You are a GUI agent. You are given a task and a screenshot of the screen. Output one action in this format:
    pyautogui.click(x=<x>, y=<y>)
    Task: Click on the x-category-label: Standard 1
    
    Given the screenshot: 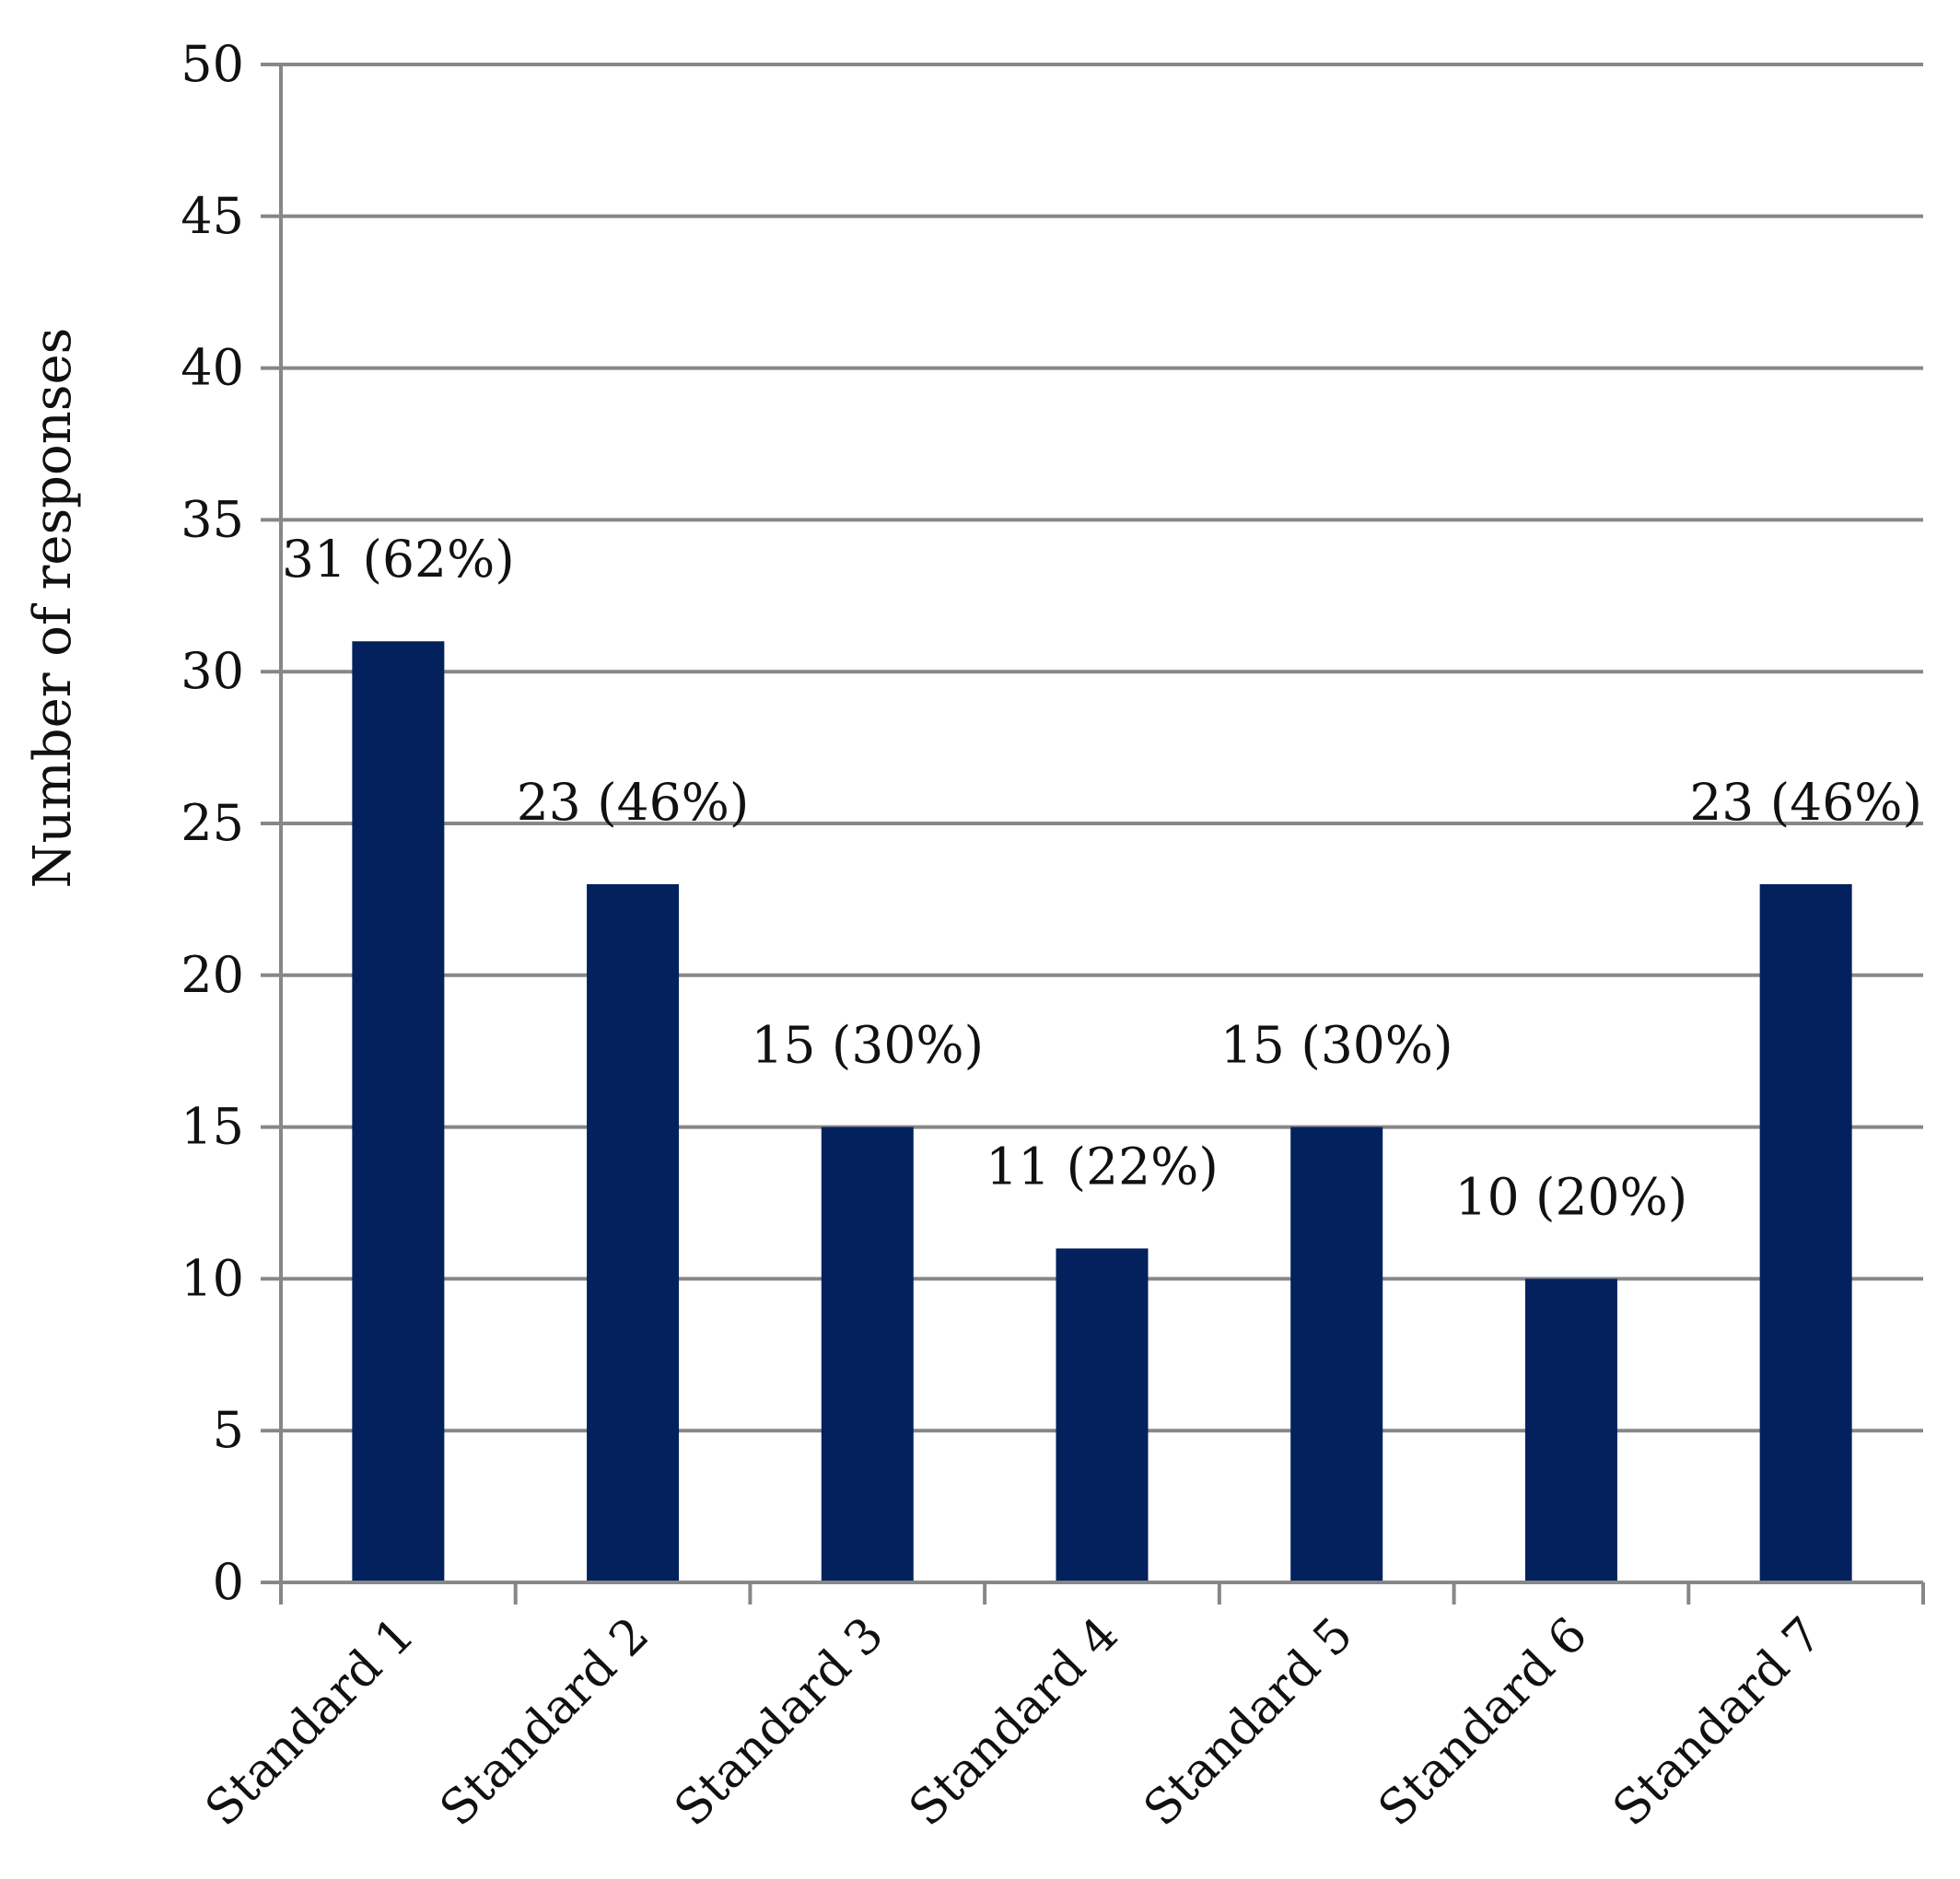 What is the action you would take?
    pyautogui.click(x=310, y=1722)
    